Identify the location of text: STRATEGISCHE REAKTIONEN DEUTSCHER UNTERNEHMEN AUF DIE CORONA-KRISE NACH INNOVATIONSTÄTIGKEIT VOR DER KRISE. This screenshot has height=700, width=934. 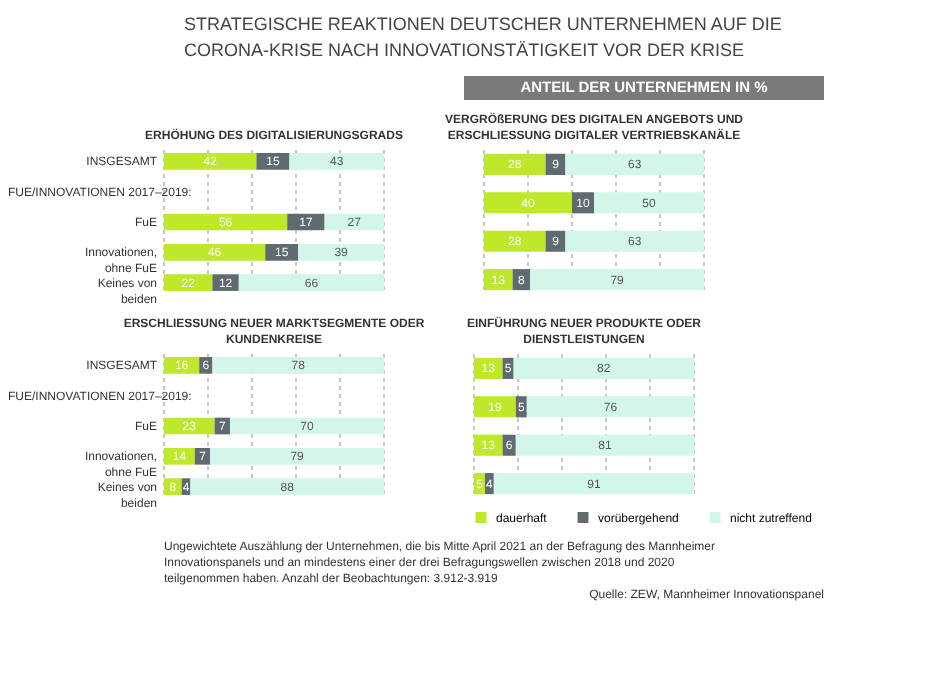
(483, 37).